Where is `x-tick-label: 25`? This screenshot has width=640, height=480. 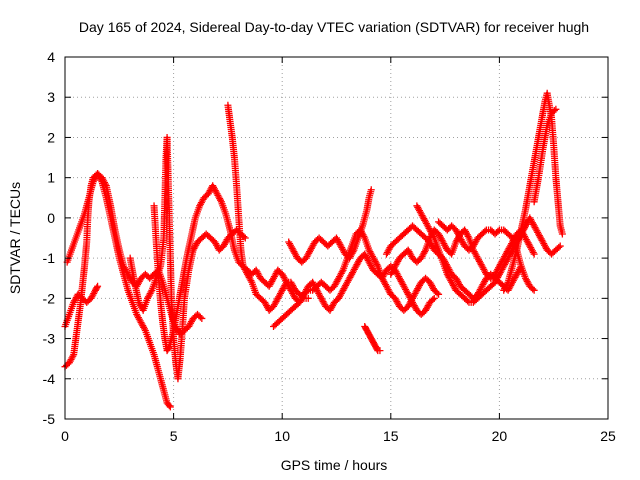 x-tick-label: 25 is located at coordinates (608, 436).